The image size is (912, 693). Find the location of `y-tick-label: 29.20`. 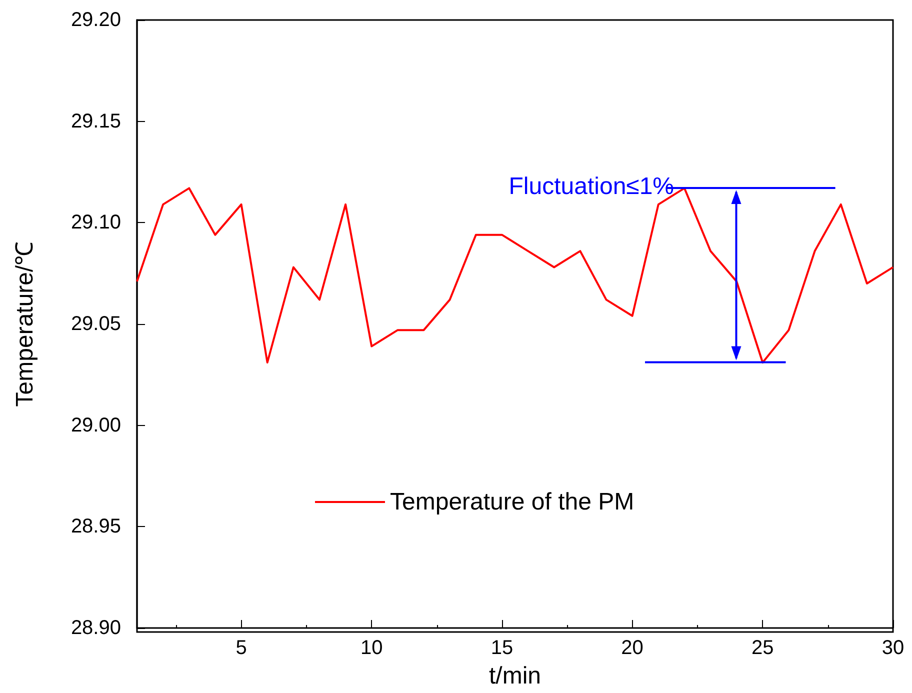

y-tick-label: 29.20 is located at coordinates (95, 20).